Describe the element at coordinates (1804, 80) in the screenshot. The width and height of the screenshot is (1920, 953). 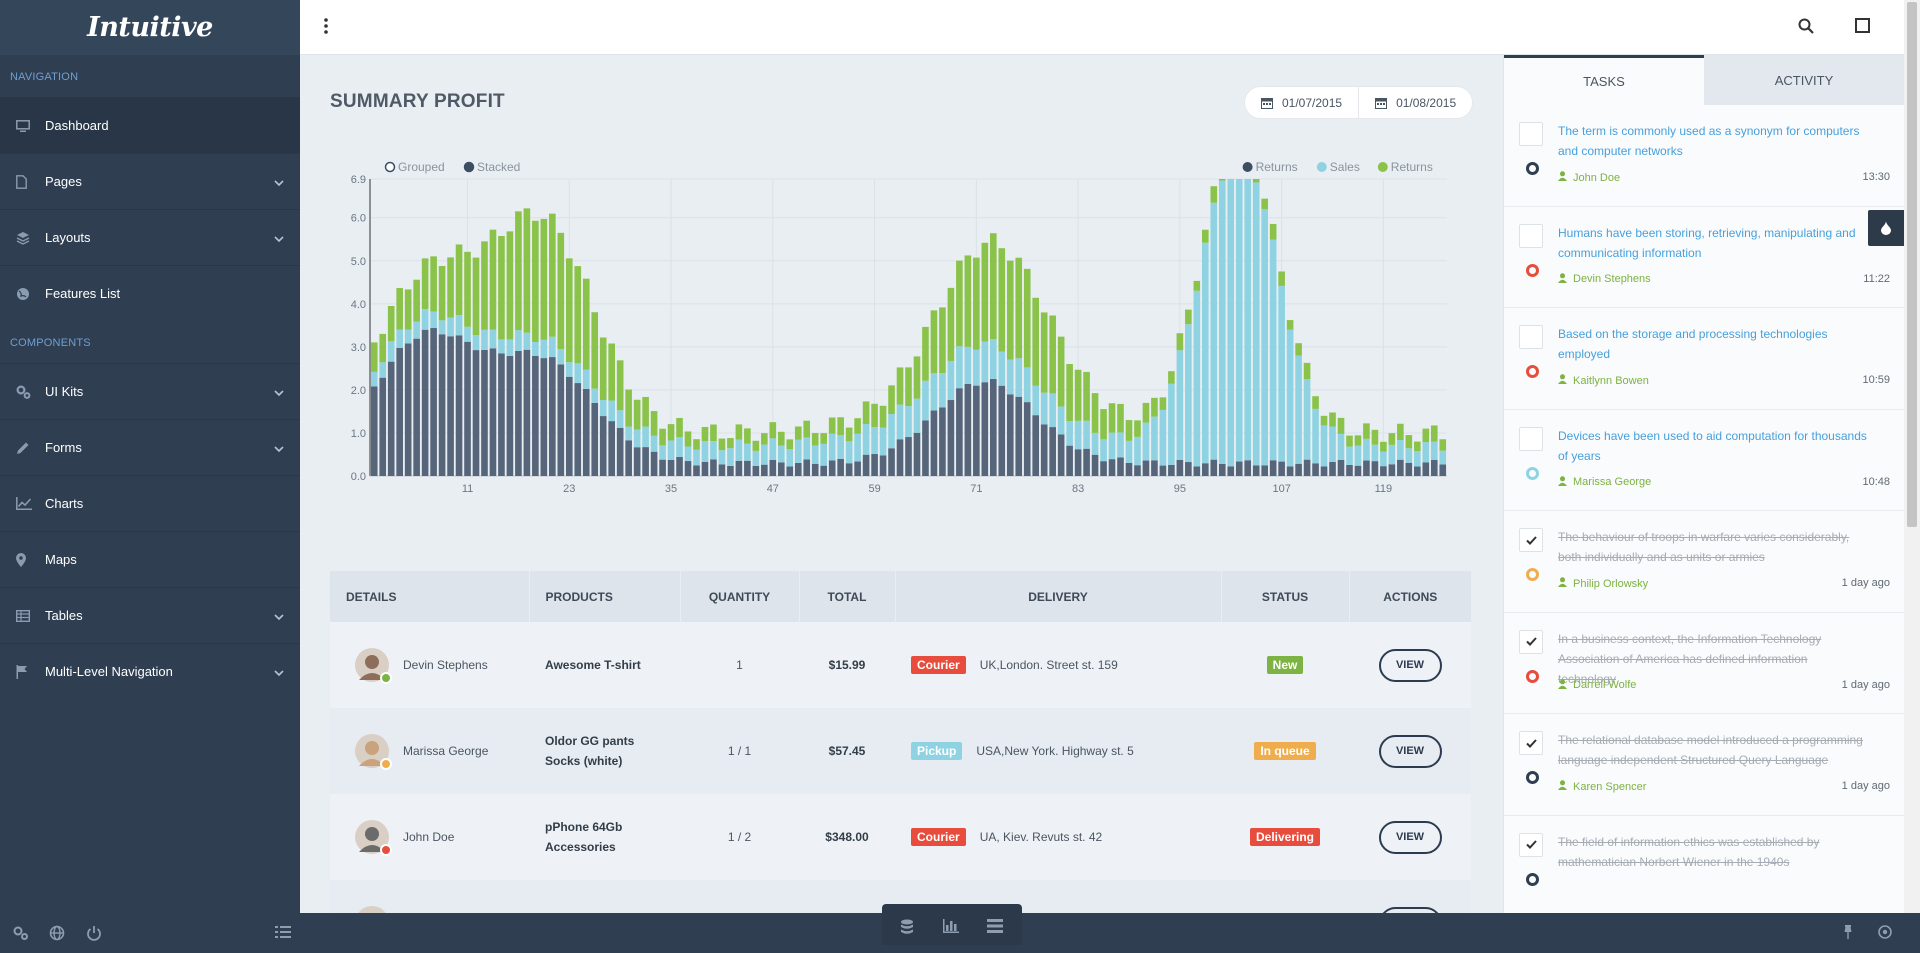
I see `tab-activity: ACTIVITY` at that location.